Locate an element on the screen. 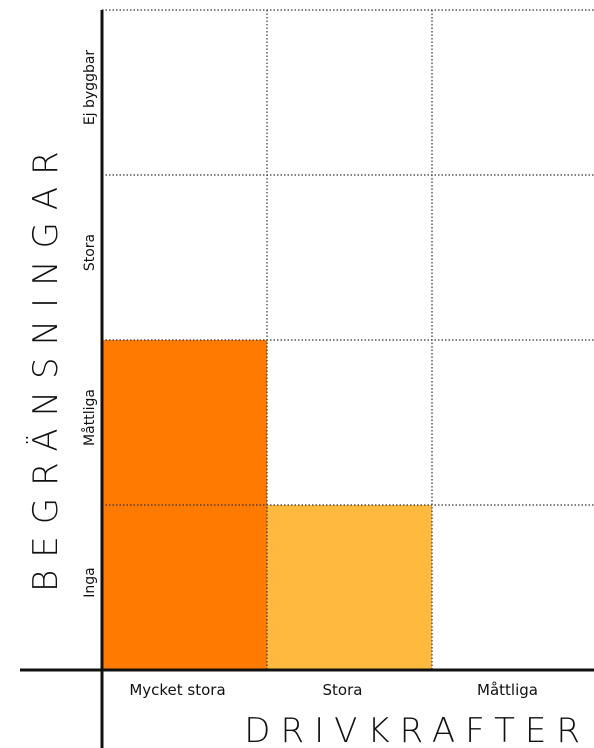  y-tick-label: Stora is located at coordinates (90, 252).